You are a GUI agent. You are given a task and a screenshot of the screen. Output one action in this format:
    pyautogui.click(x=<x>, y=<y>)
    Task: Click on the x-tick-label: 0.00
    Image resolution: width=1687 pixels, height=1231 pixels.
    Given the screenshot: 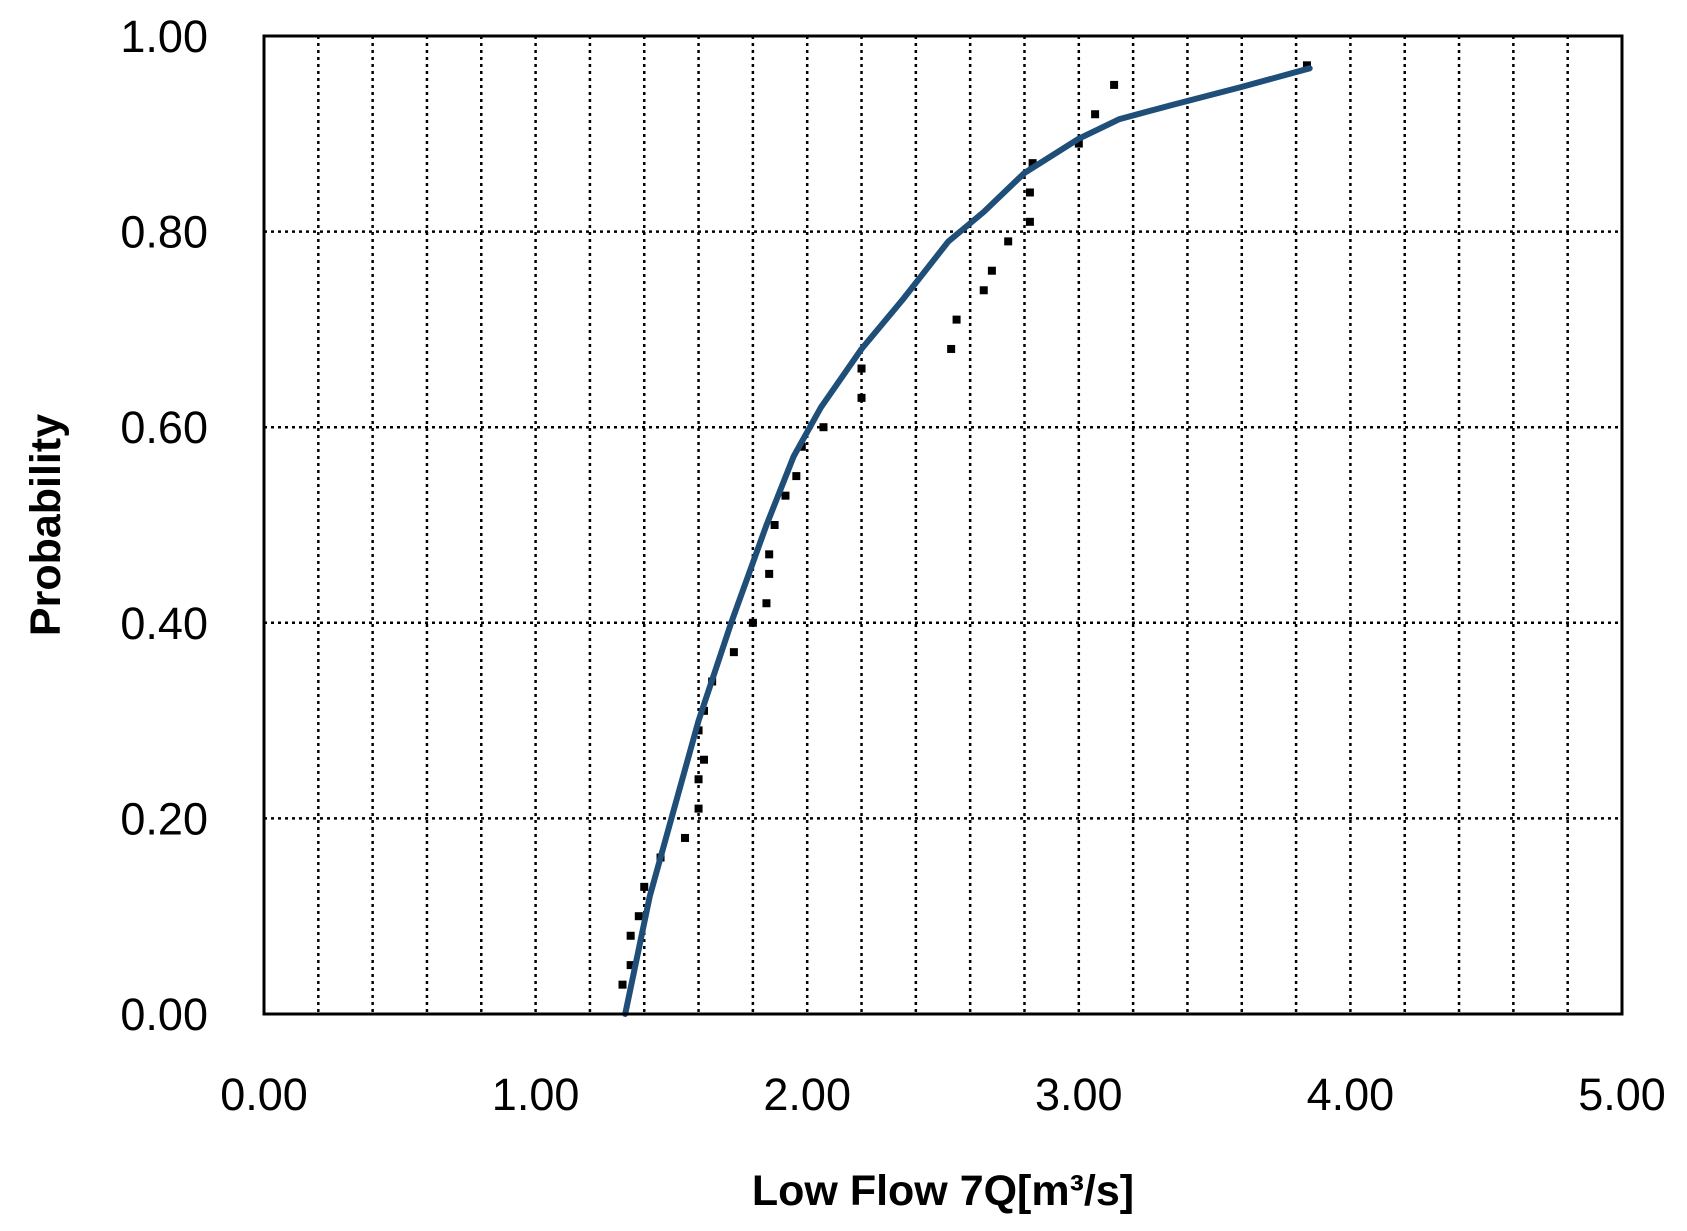 What is the action you would take?
    pyautogui.click(x=264, y=1094)
    